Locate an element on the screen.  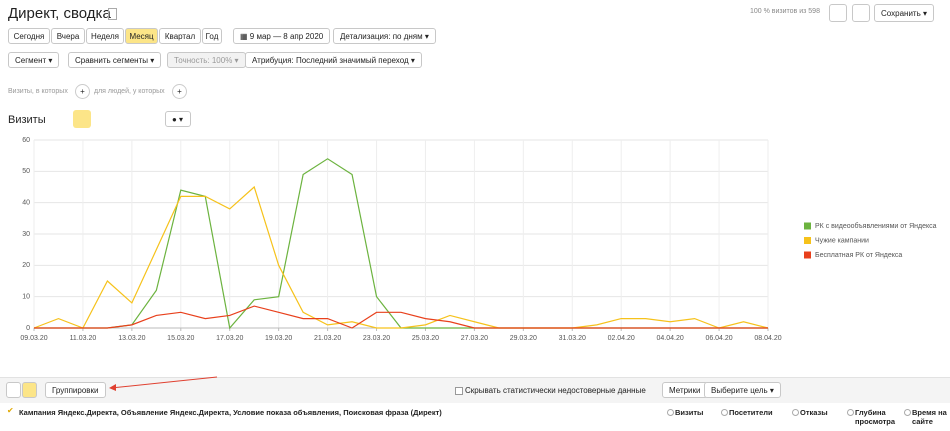
metrics-label: Метрики is located at coordinates (685, 390).